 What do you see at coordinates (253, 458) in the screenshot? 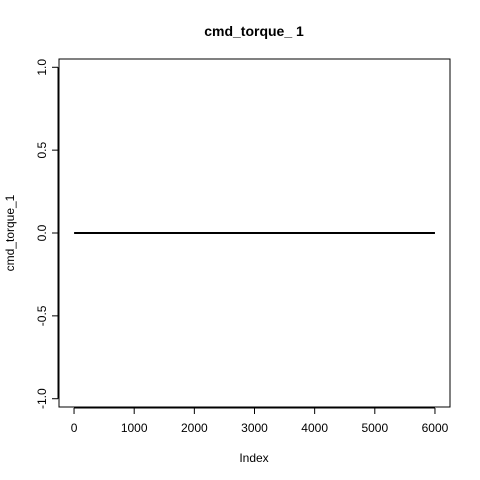
I see `x-axis-label: Index` at bounding box center [253, 458].